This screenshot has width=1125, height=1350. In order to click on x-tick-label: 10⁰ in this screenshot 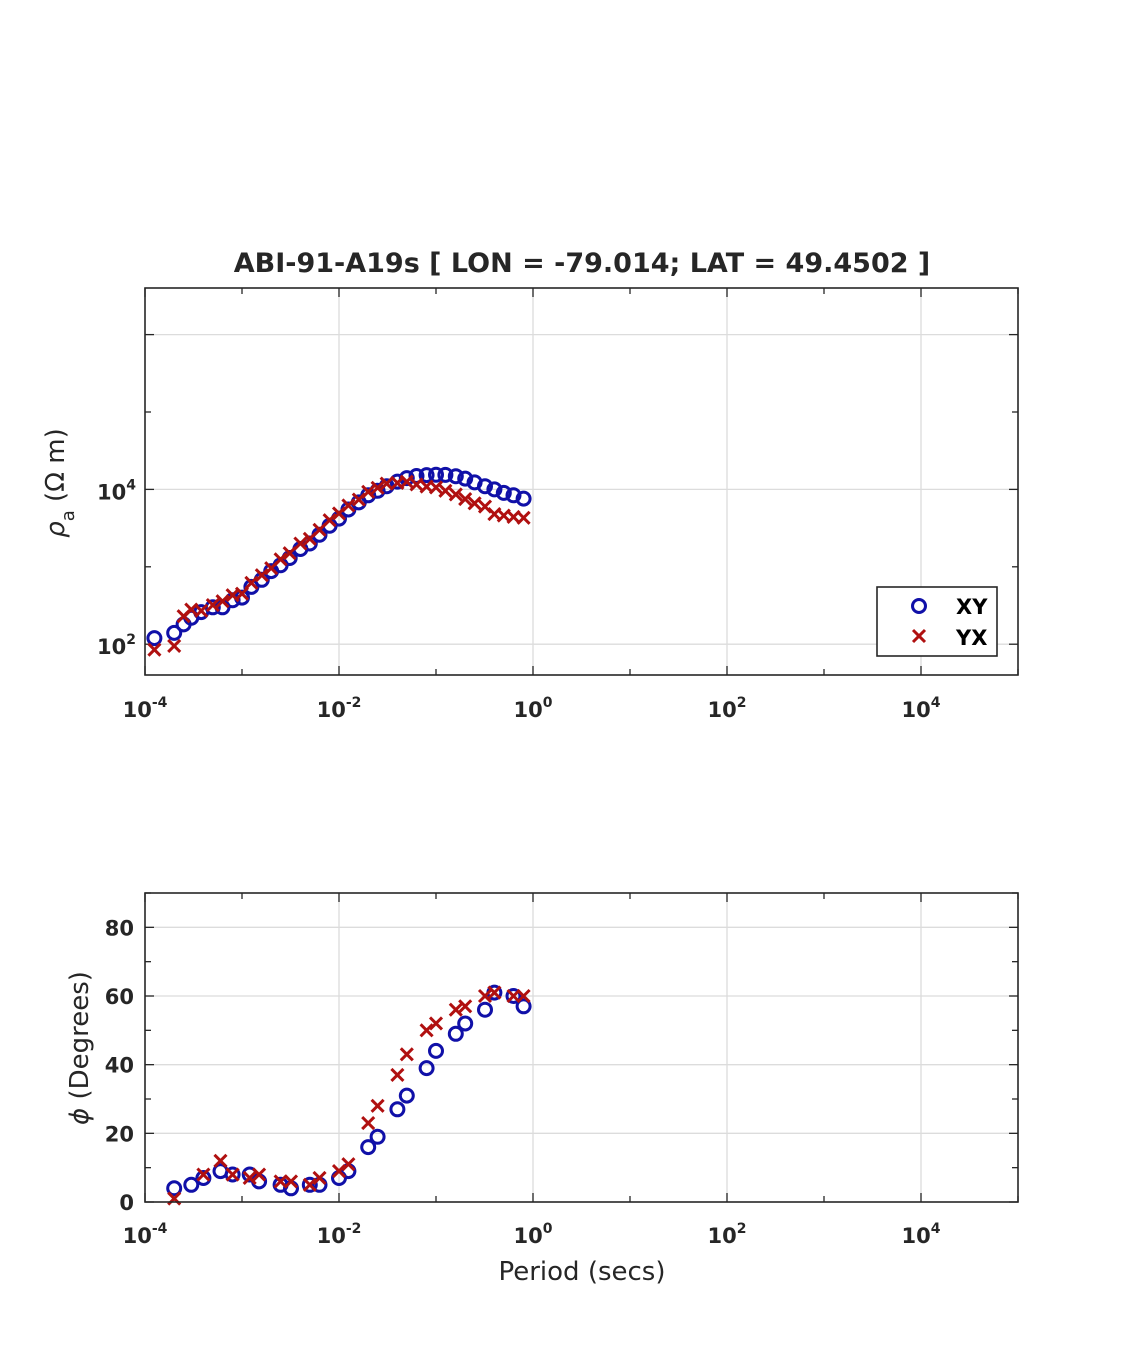, I will do `click(533, 708)`.